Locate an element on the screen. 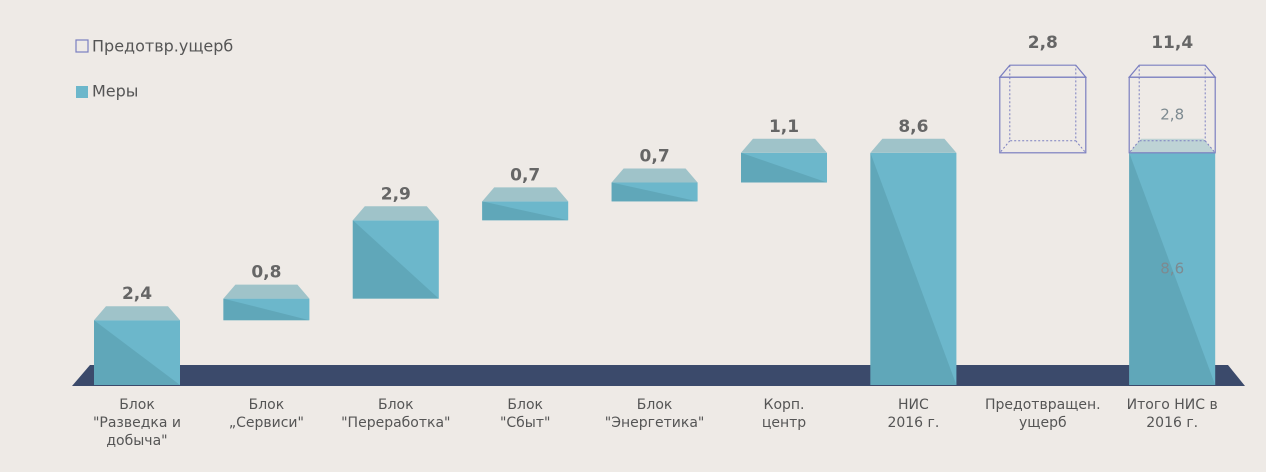 The width and height of the screenshot is (1266, 472). x-tick-label: Корп. is located at coordinates (784, 405).